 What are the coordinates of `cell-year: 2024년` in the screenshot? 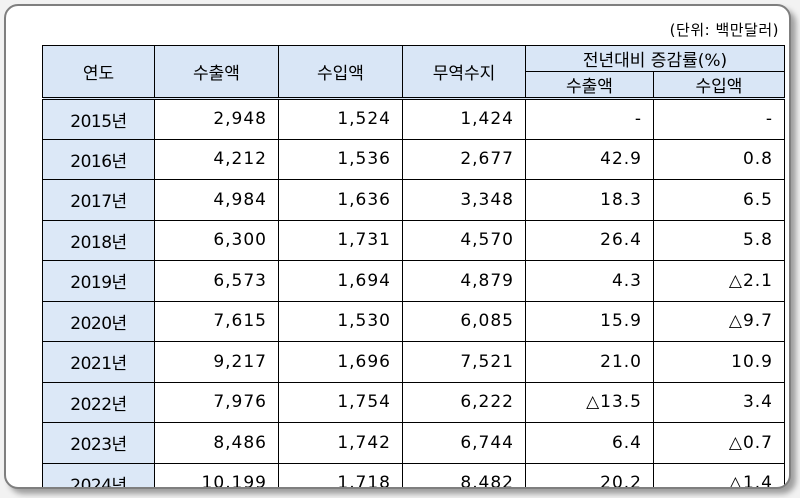 It's located at (98, 474).